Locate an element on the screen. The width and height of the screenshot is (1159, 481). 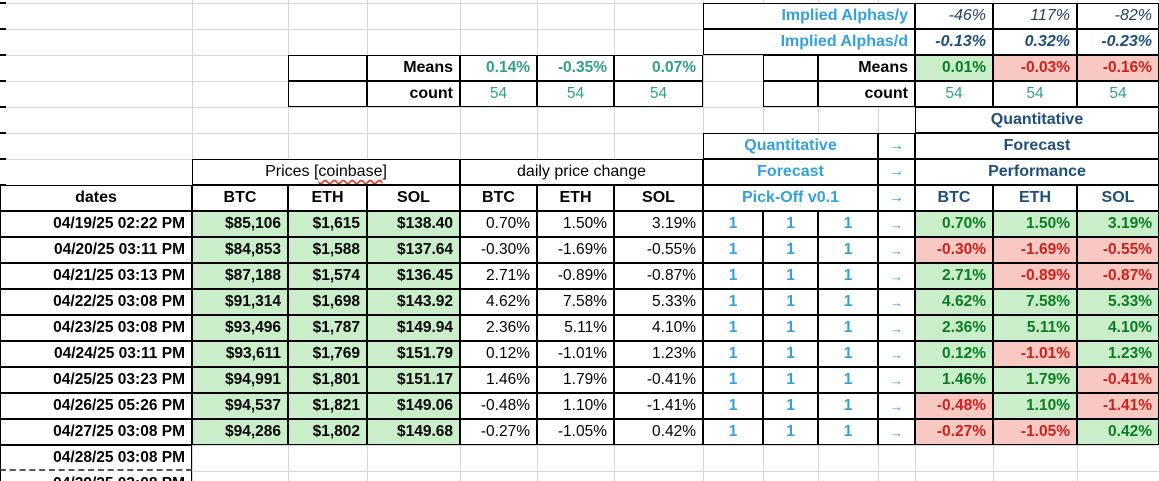
change-column-header: SOL is located at coordinates (658, 198).